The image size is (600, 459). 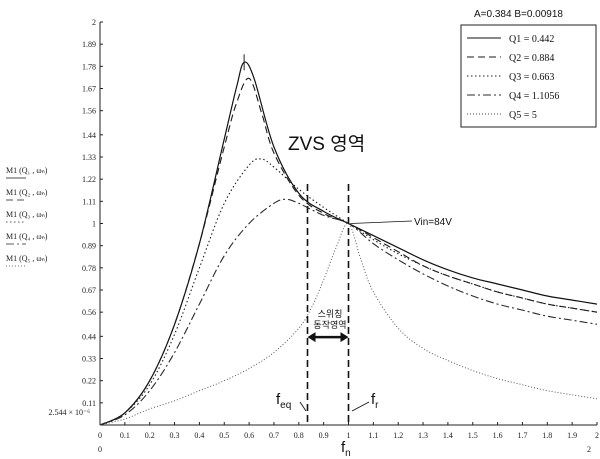 I want to click on x-tick-label: 1, so click(x=349, y=435).